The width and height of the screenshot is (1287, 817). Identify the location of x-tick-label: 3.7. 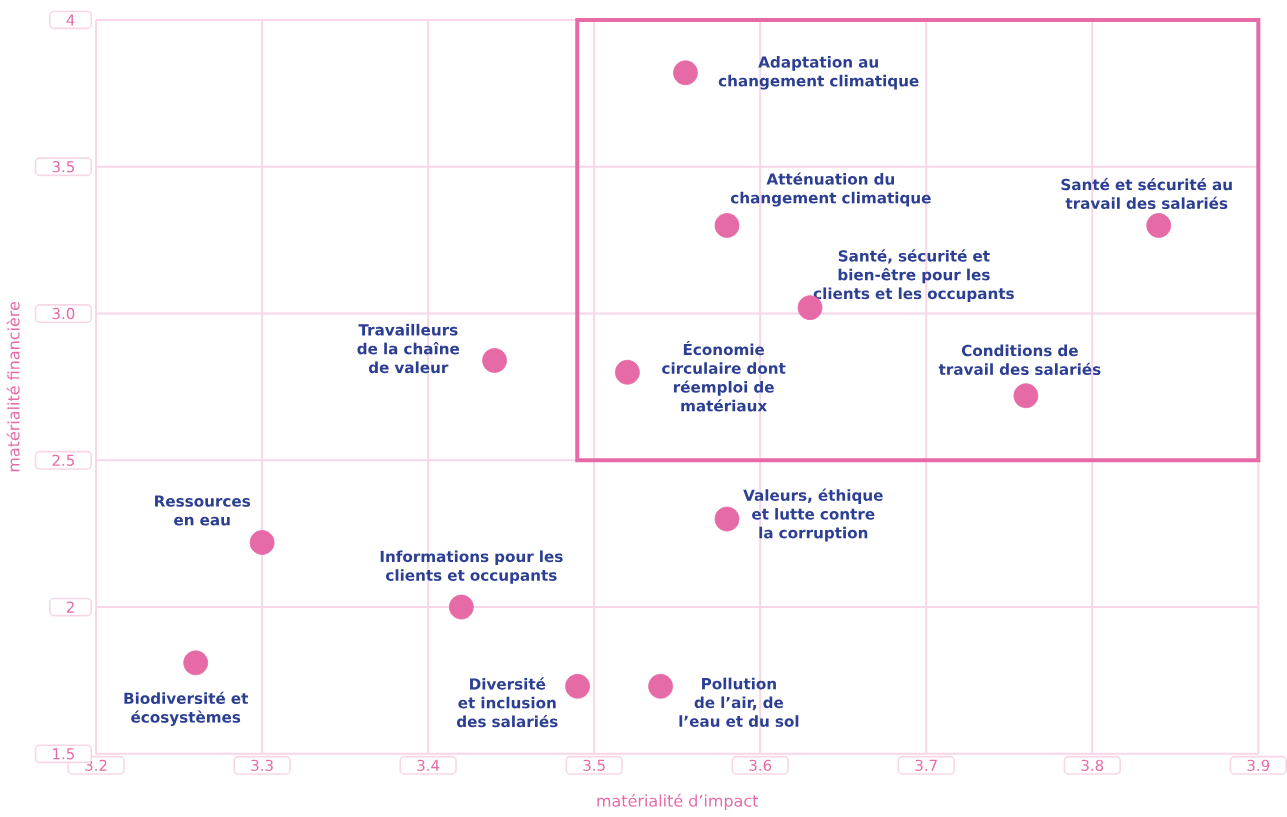
(926, 765).